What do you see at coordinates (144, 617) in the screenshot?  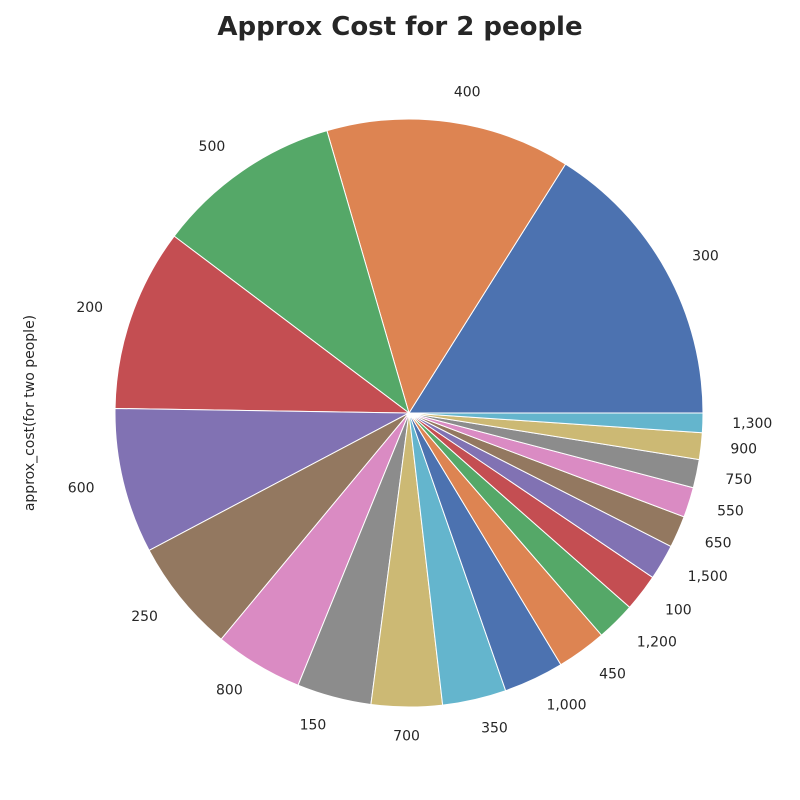 I see `pie-label-250: 250` at bounding box center [144, 617].